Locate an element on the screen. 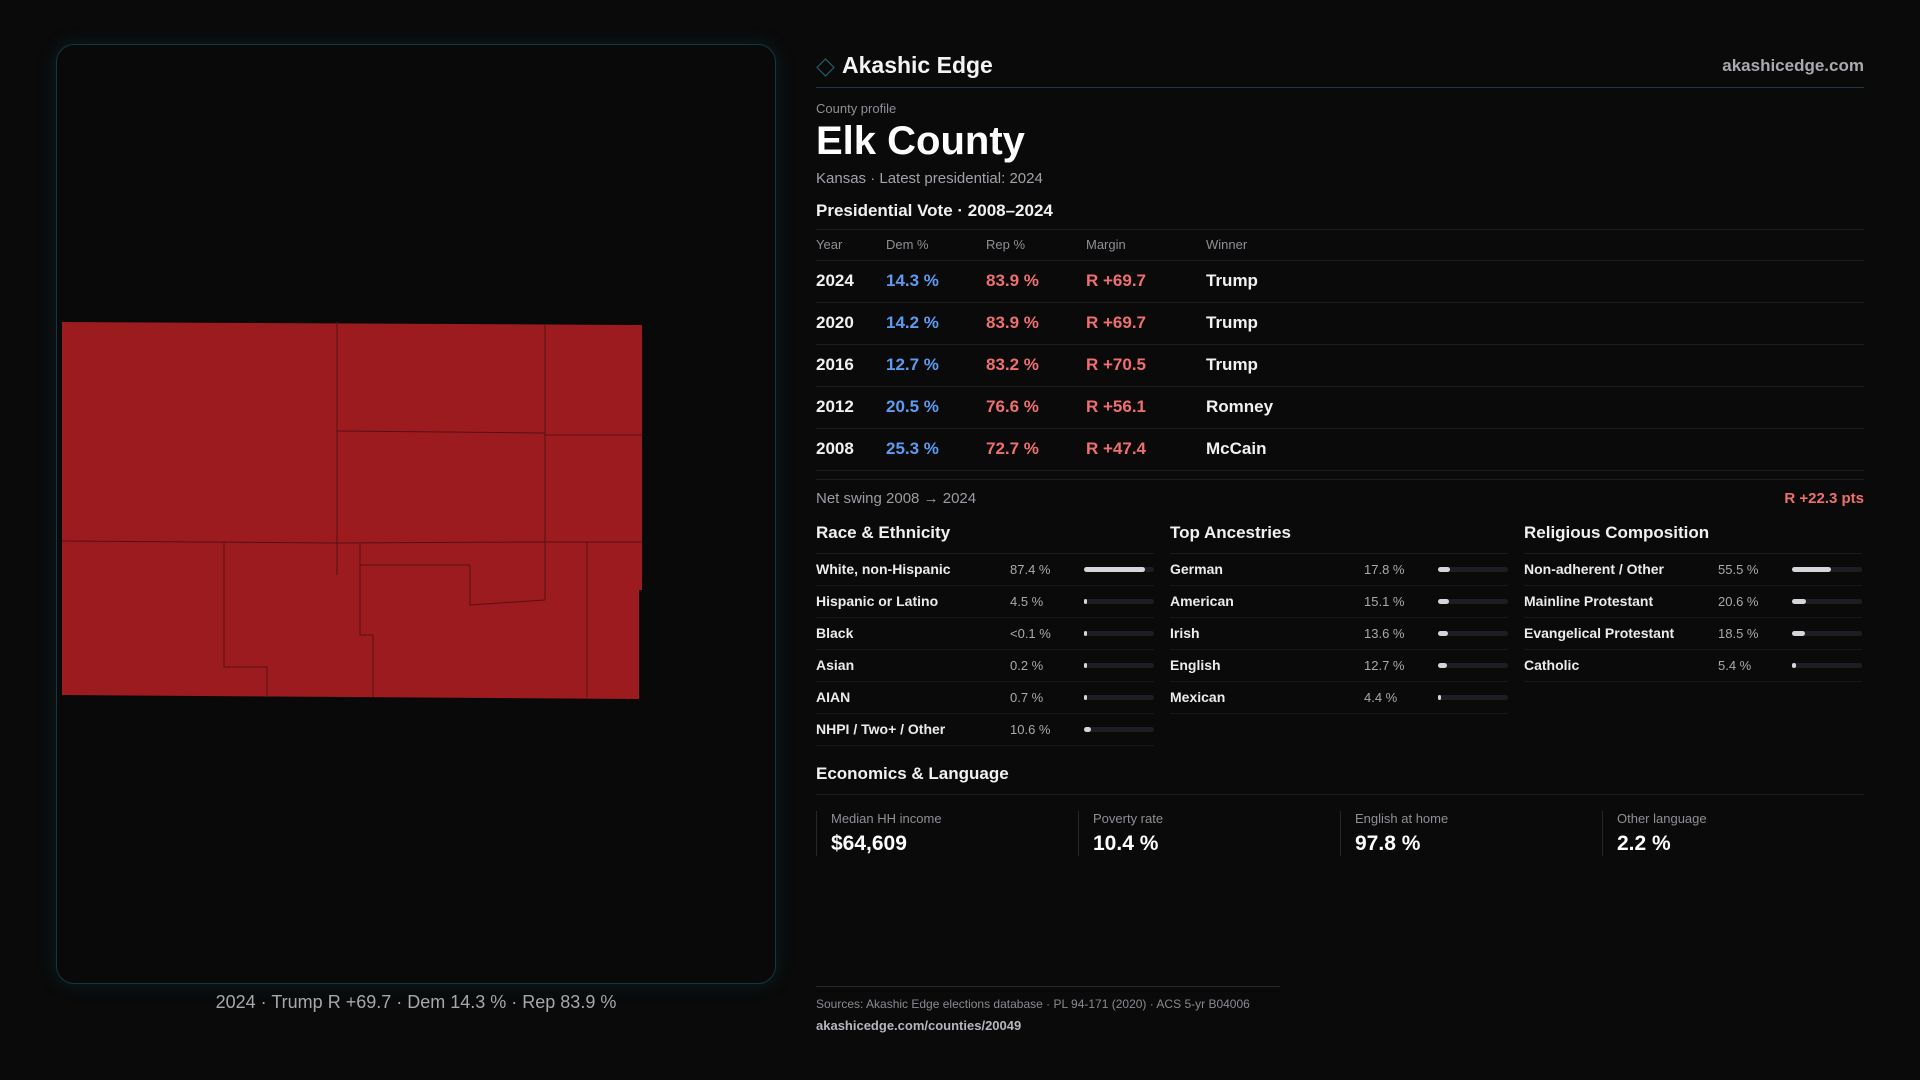 The height and width of the screenshot is (1080, 1920). econ-poverty-rate: Poverty rate 10.4 % is located at coordinates (1209, 833).